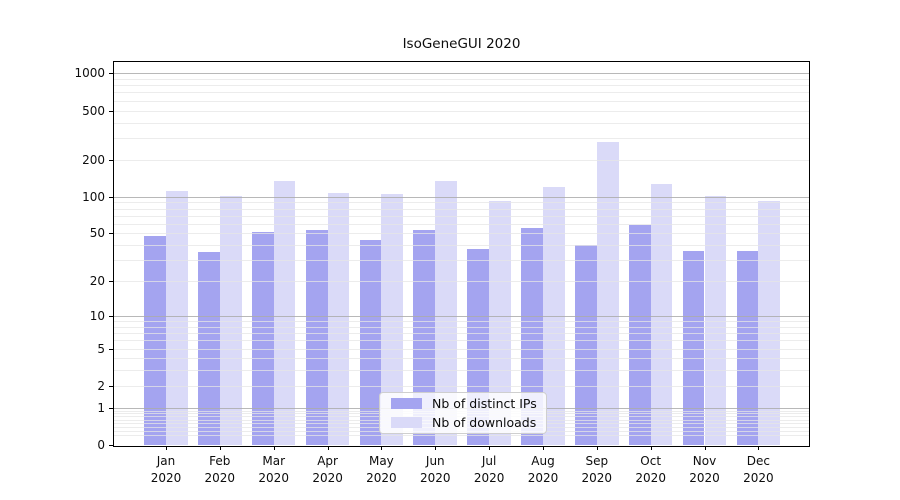  What do you see at coordinates (327, 469) in the screenshot?
I see `x-tick-label: Apr 2020` at bounding box center [327, 469].